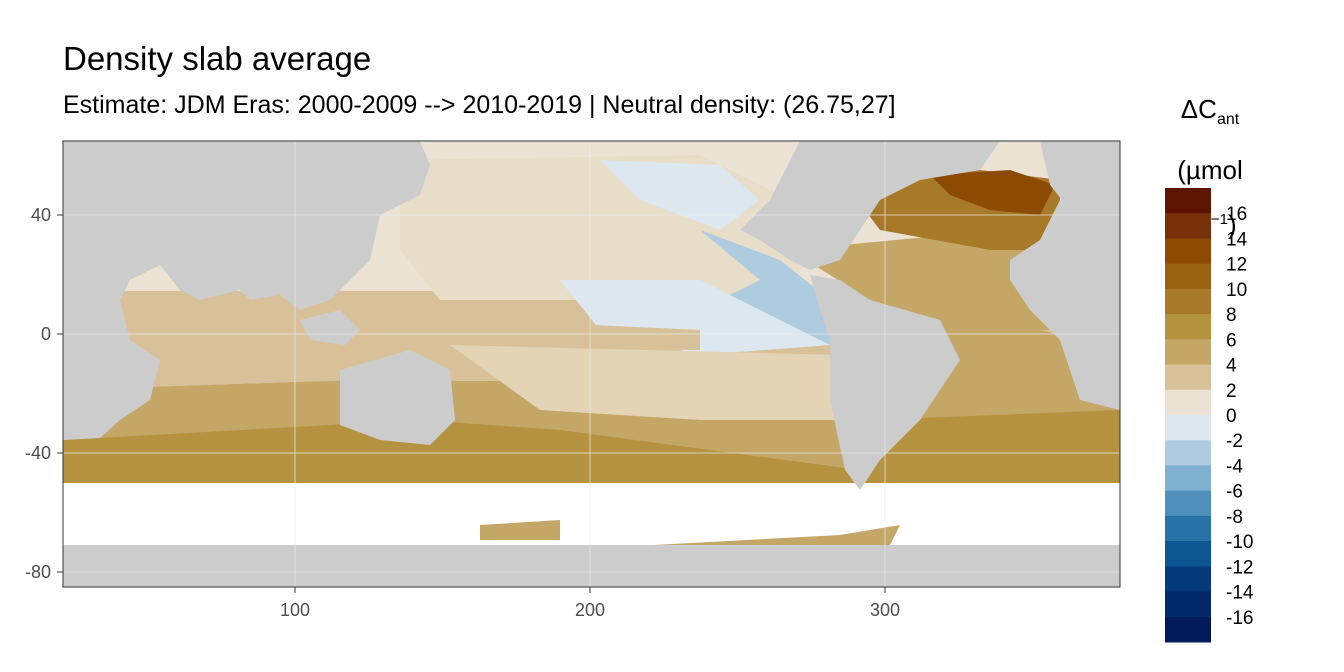  I want to click on legend-label: 16, so click(1236, 214).